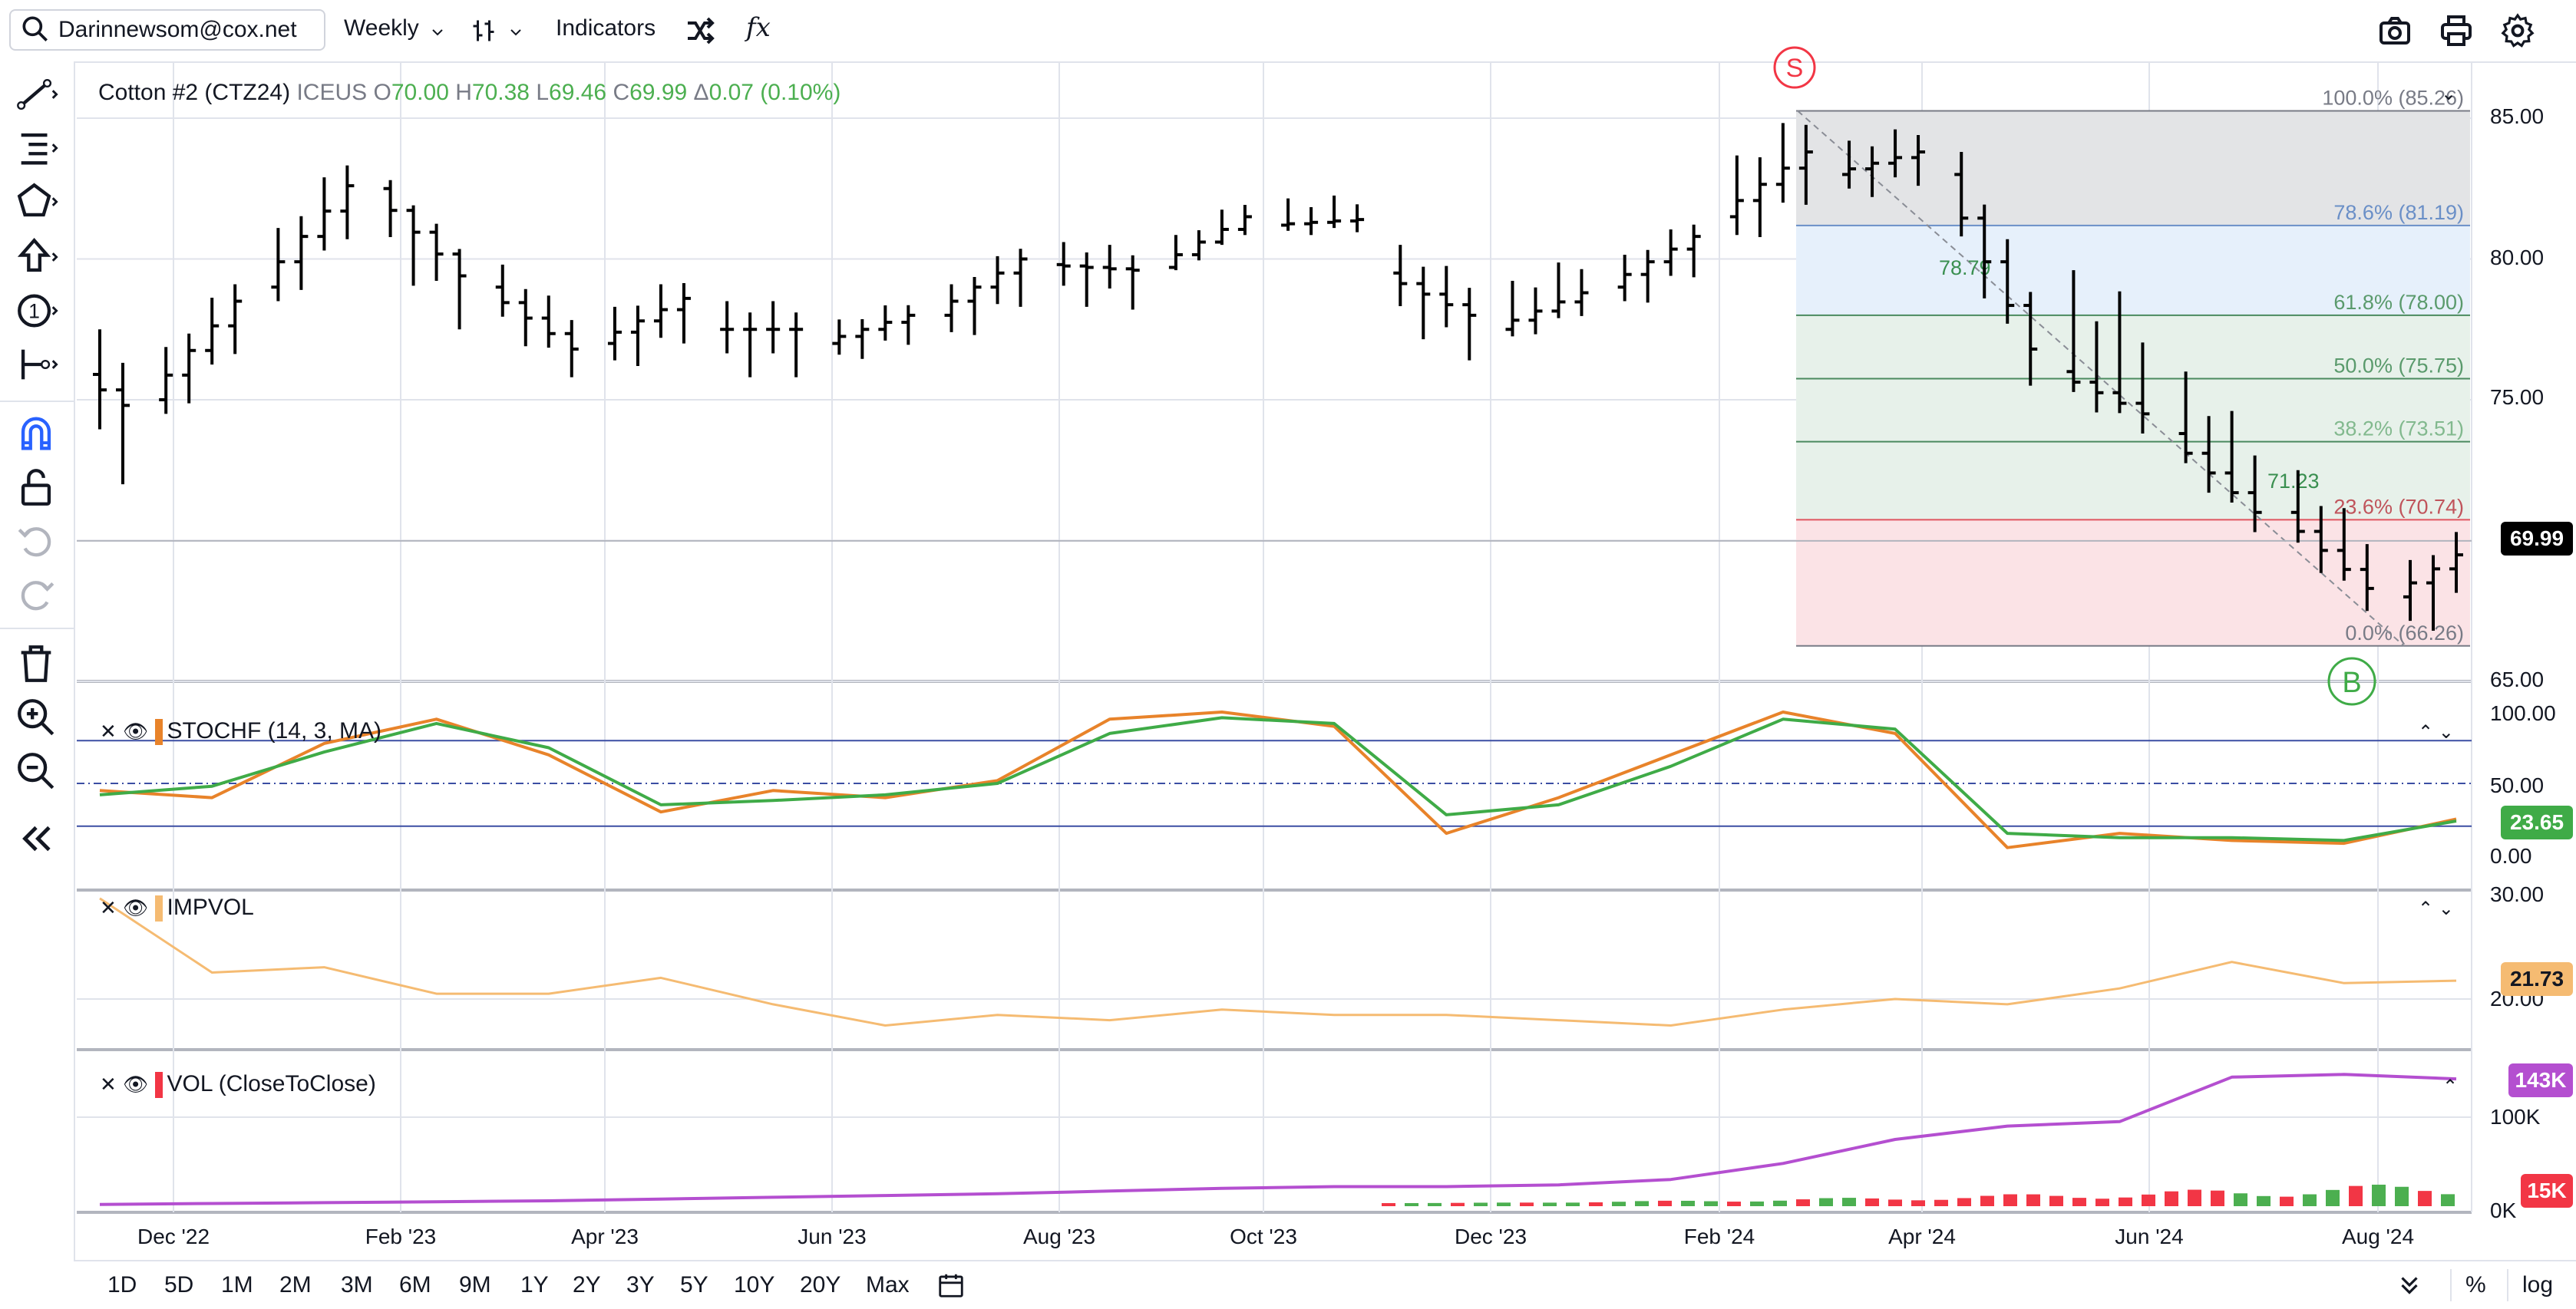 Image resolution: width=2576 pixels, height=1309 pixels. Describe the element at coordinates (534, 1284) in the screenshot. I see `range-1y: 1Y` at that location.